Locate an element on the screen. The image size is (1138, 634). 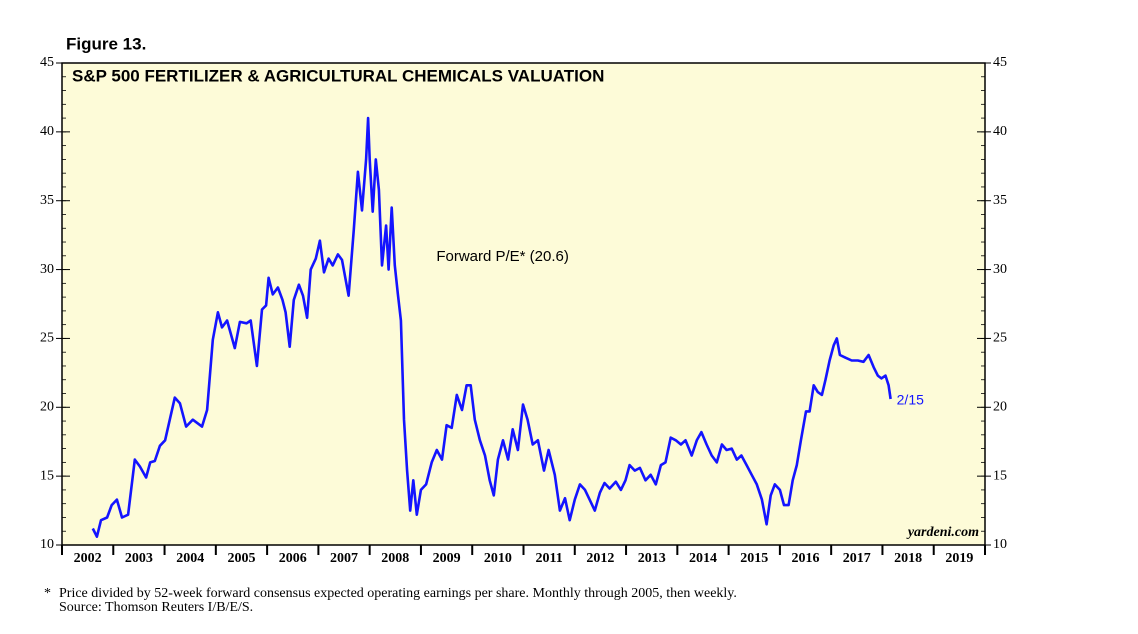
end-label: 2/15 is located at coordinates (910, 400).